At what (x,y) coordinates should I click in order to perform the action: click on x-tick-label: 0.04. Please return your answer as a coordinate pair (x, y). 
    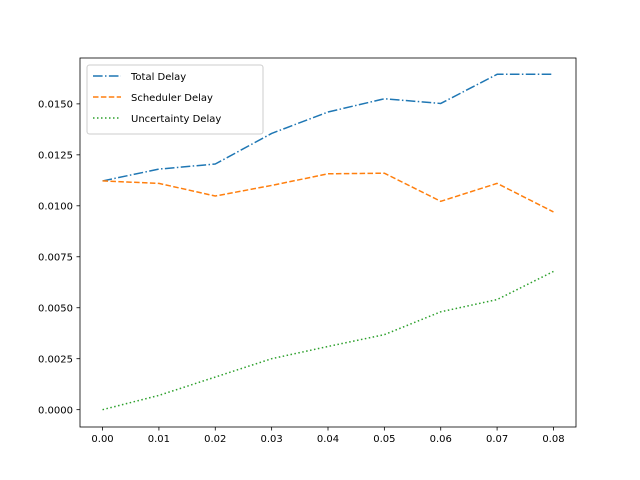
    Looking at the image, I should click on (328, 439).